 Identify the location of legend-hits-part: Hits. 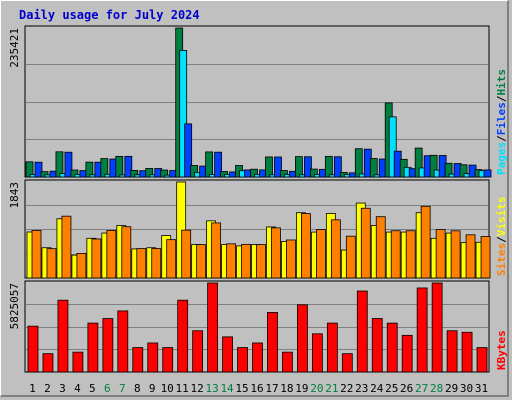
(501, 82).